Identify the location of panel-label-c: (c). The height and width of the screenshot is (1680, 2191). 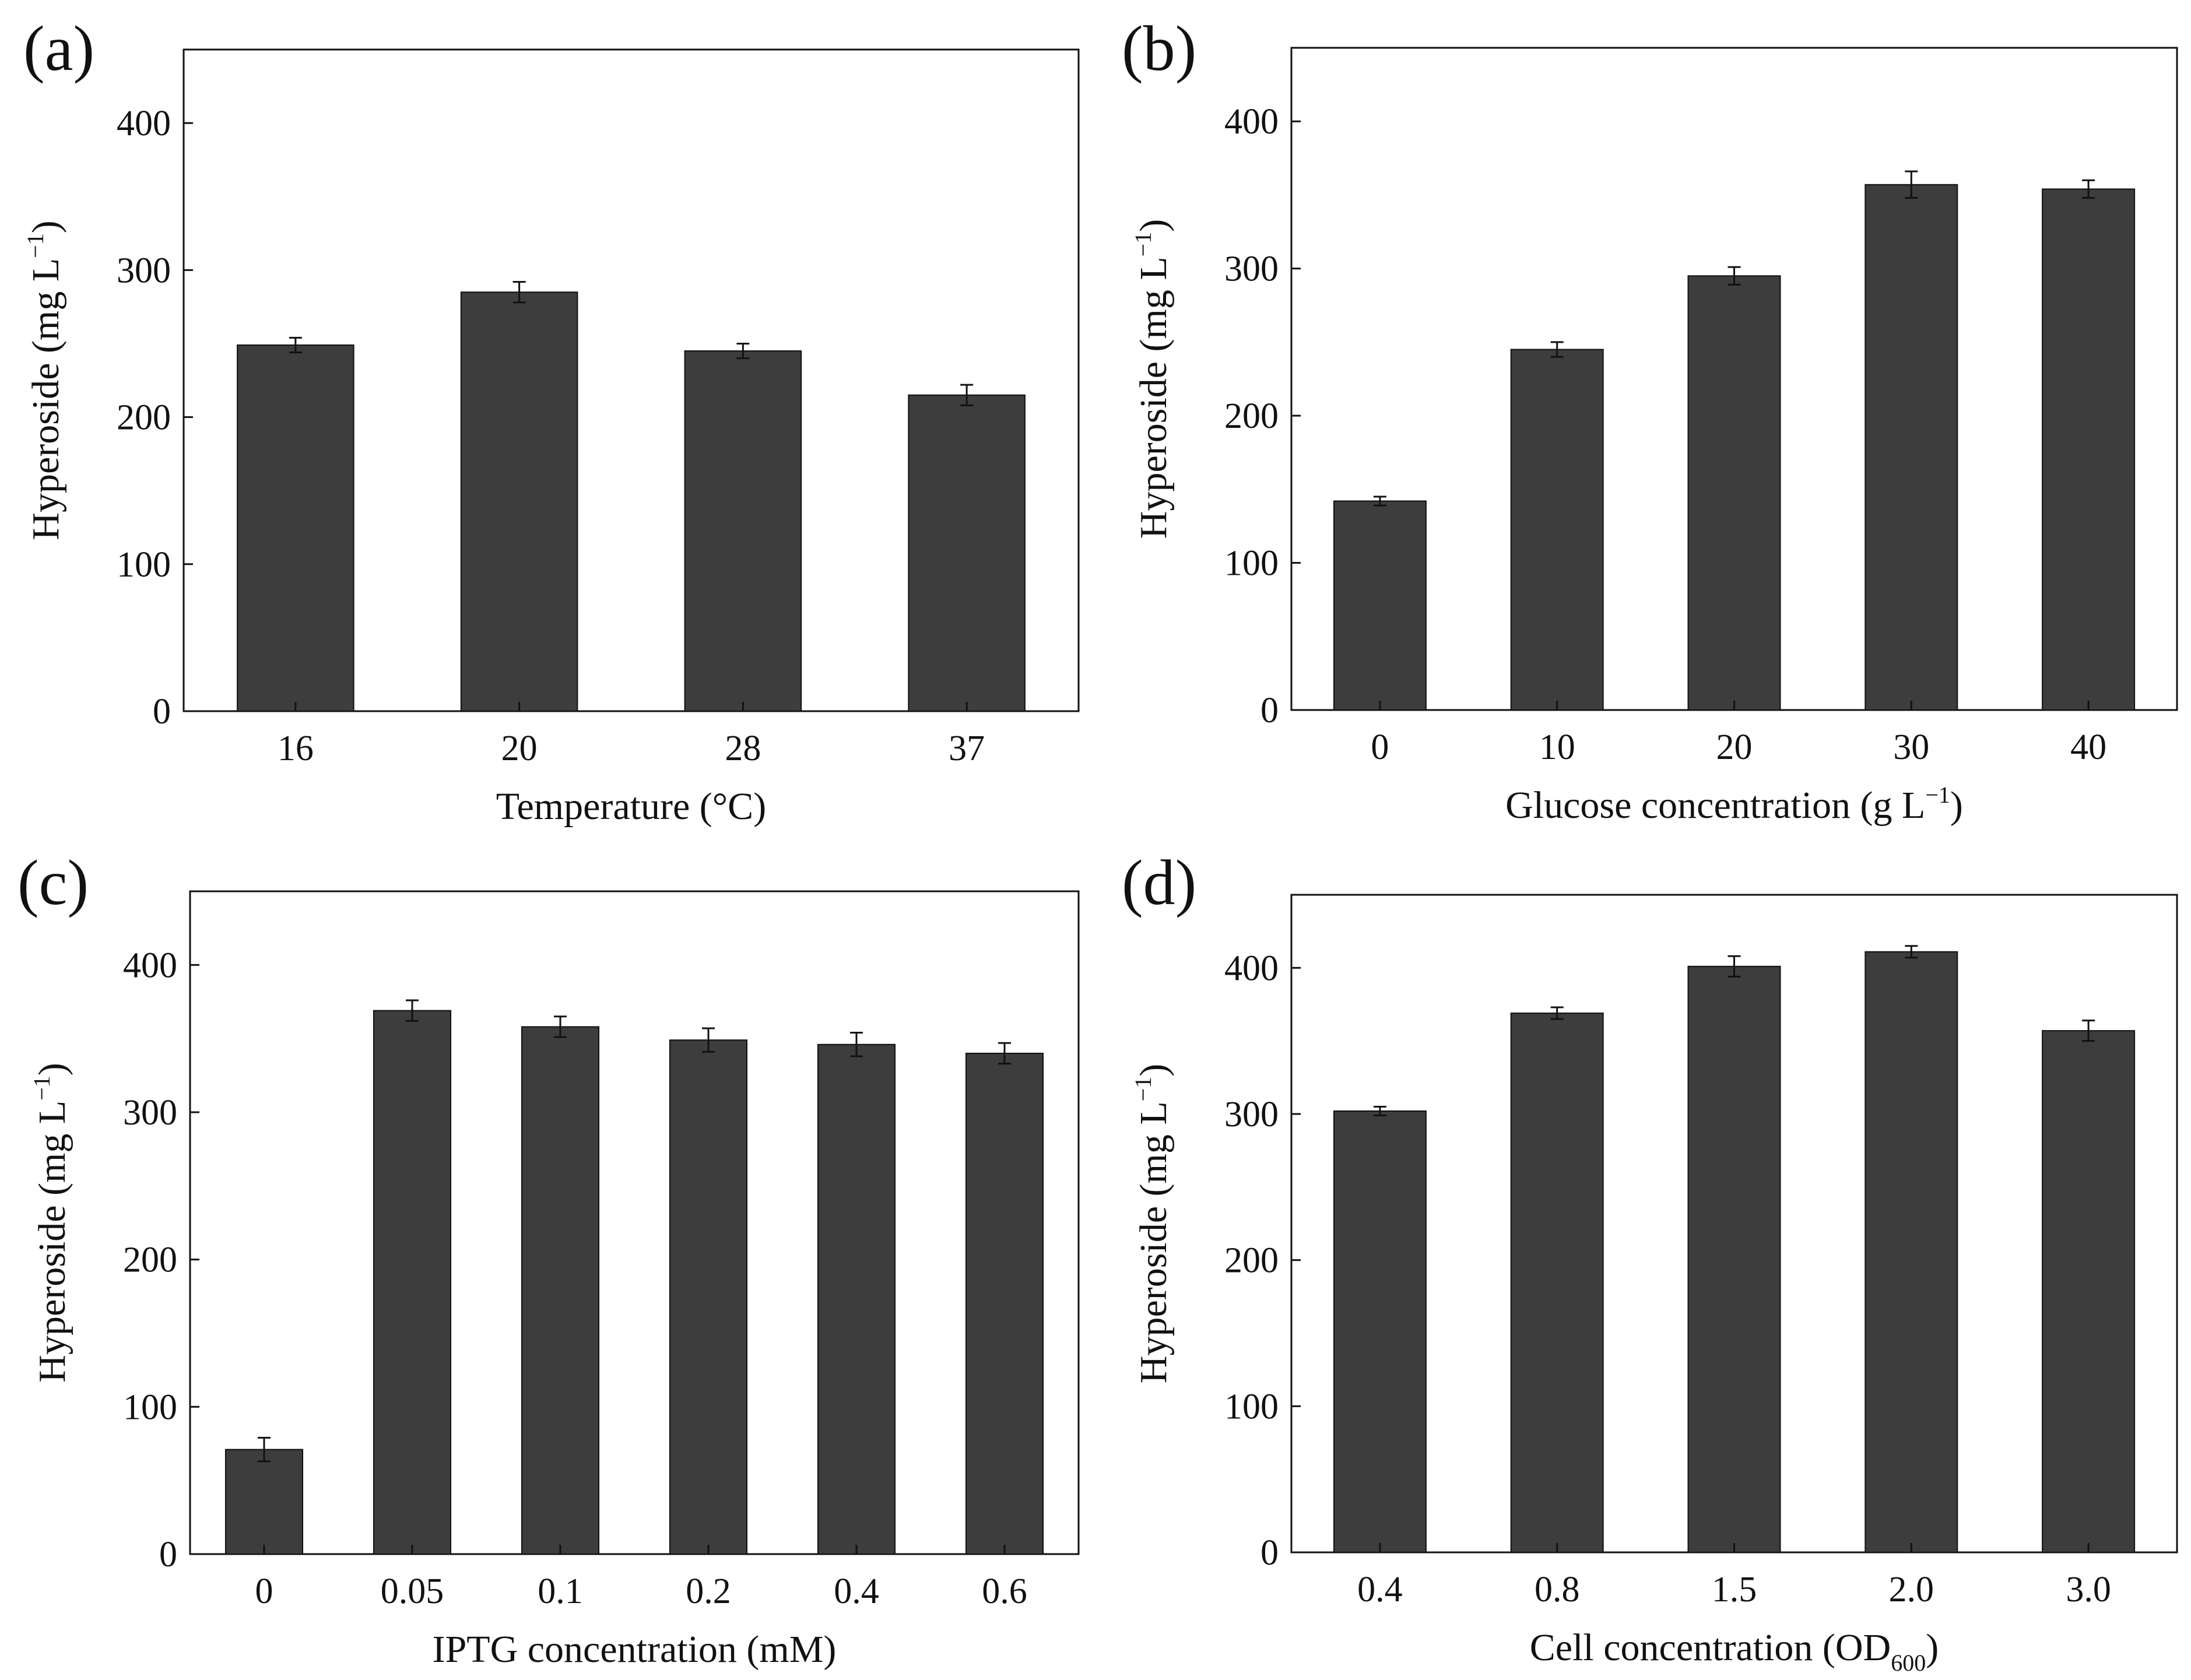
(53, 882).